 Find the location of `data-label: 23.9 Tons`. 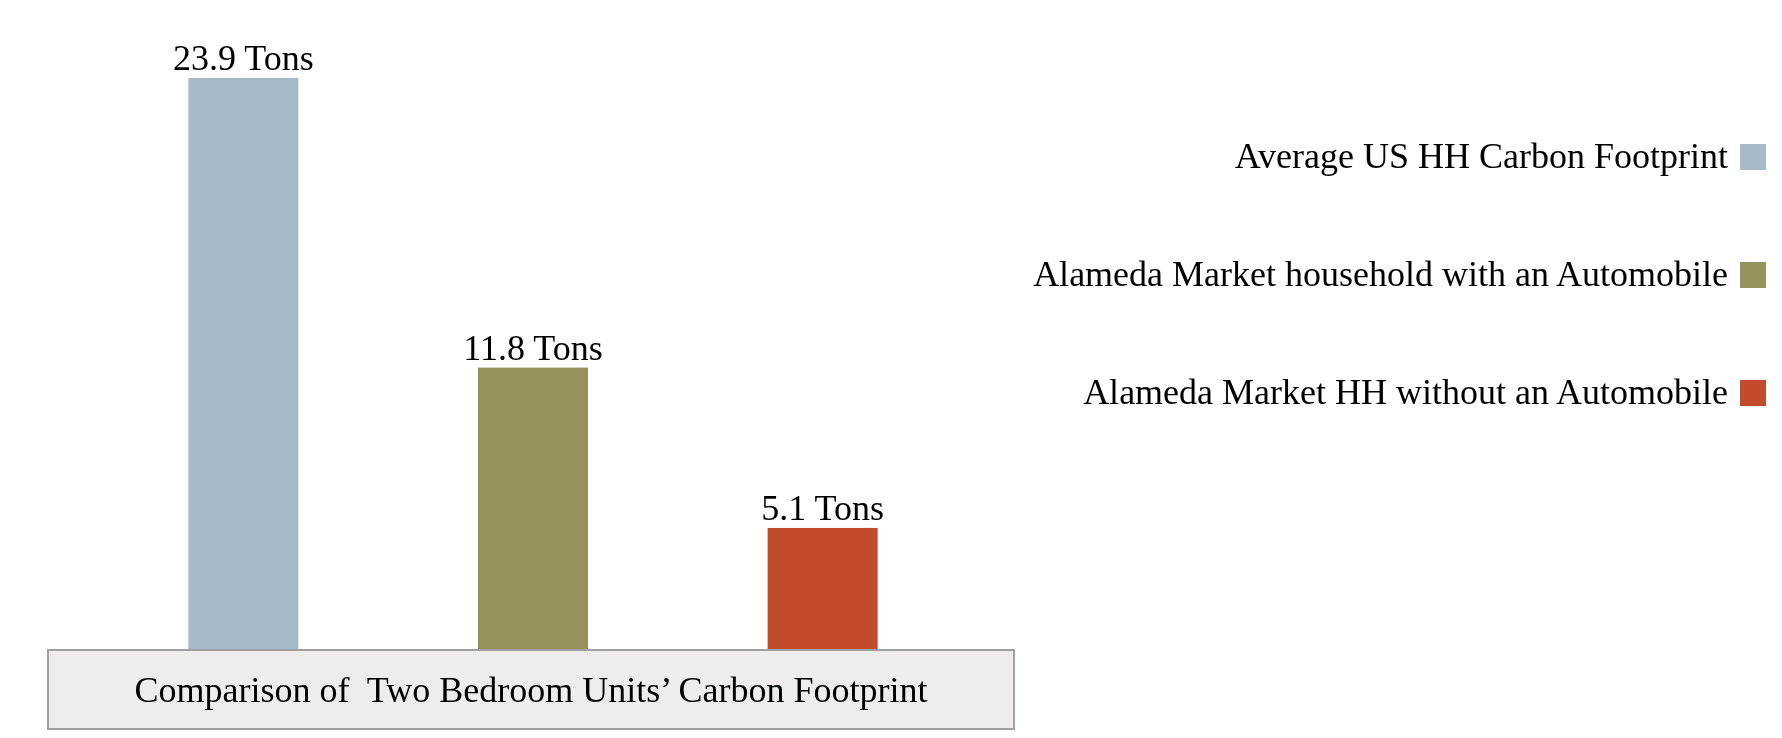

data-label: 23.9 Tons is located at coordinates (243, 58).